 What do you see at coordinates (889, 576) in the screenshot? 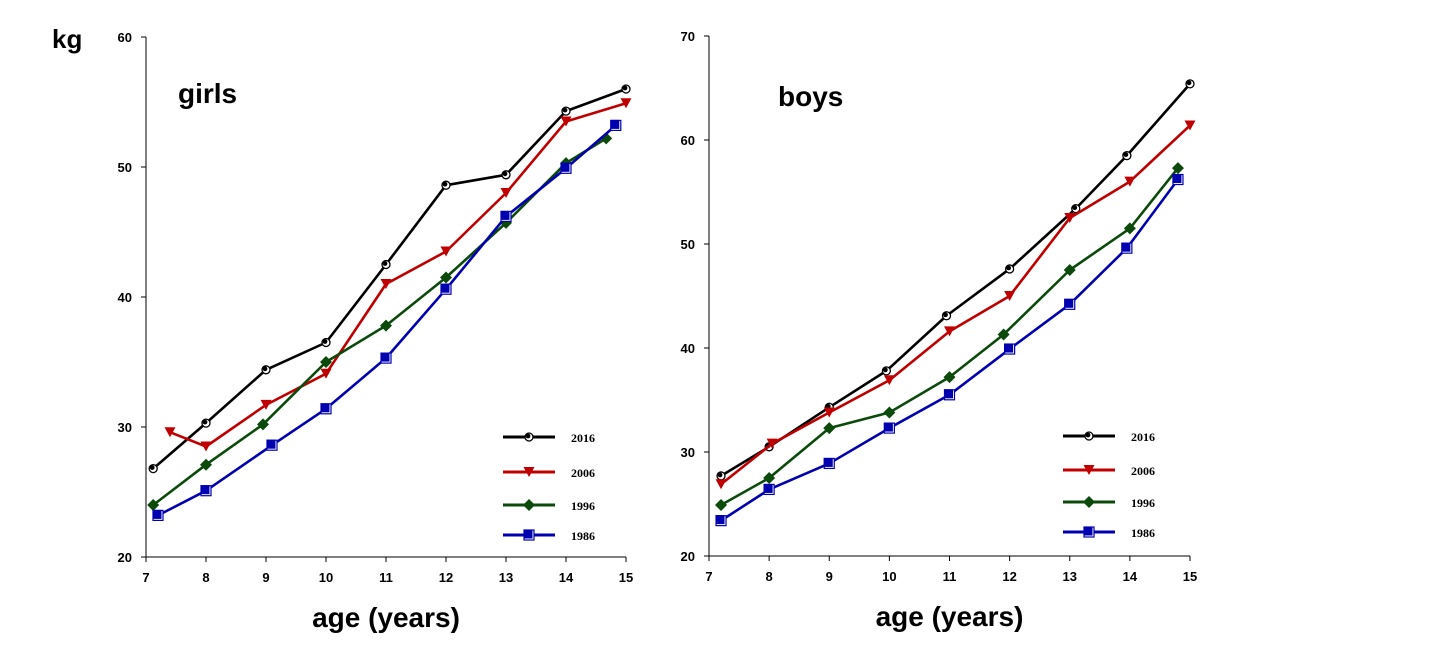
I see `x-tick-label: 10` at bounding box center [889, 576].